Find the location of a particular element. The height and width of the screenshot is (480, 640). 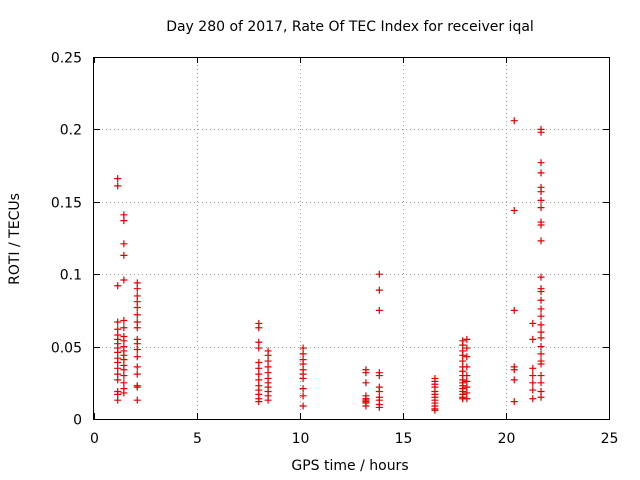

x-tick-label: 0 is located at coordinates (94, 439).